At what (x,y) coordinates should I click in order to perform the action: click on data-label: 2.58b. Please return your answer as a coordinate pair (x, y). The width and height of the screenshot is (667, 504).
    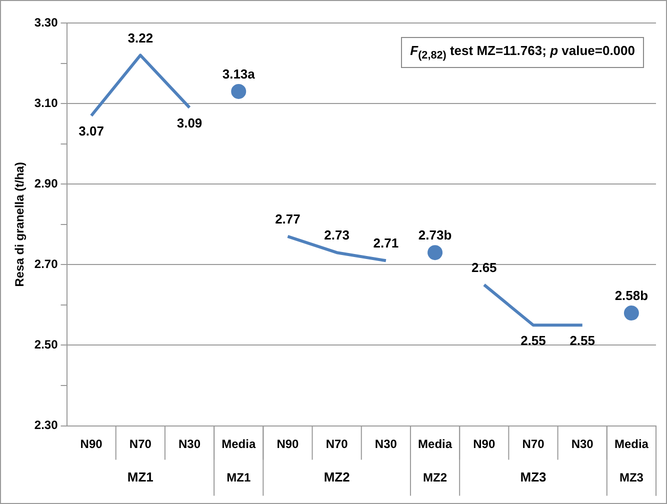
    Looking at the image, I should click on (631, 296).